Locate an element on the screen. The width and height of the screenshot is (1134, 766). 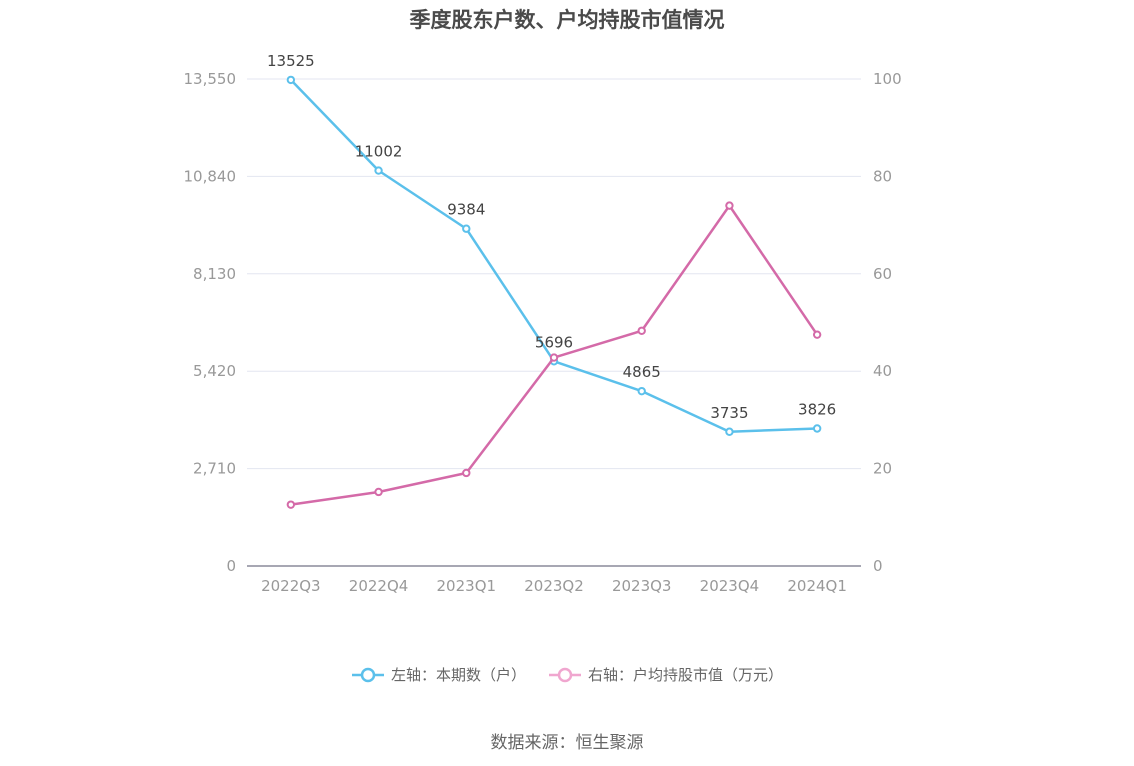
left-tick-label: 2,710 is located at coordinates (214, 469).